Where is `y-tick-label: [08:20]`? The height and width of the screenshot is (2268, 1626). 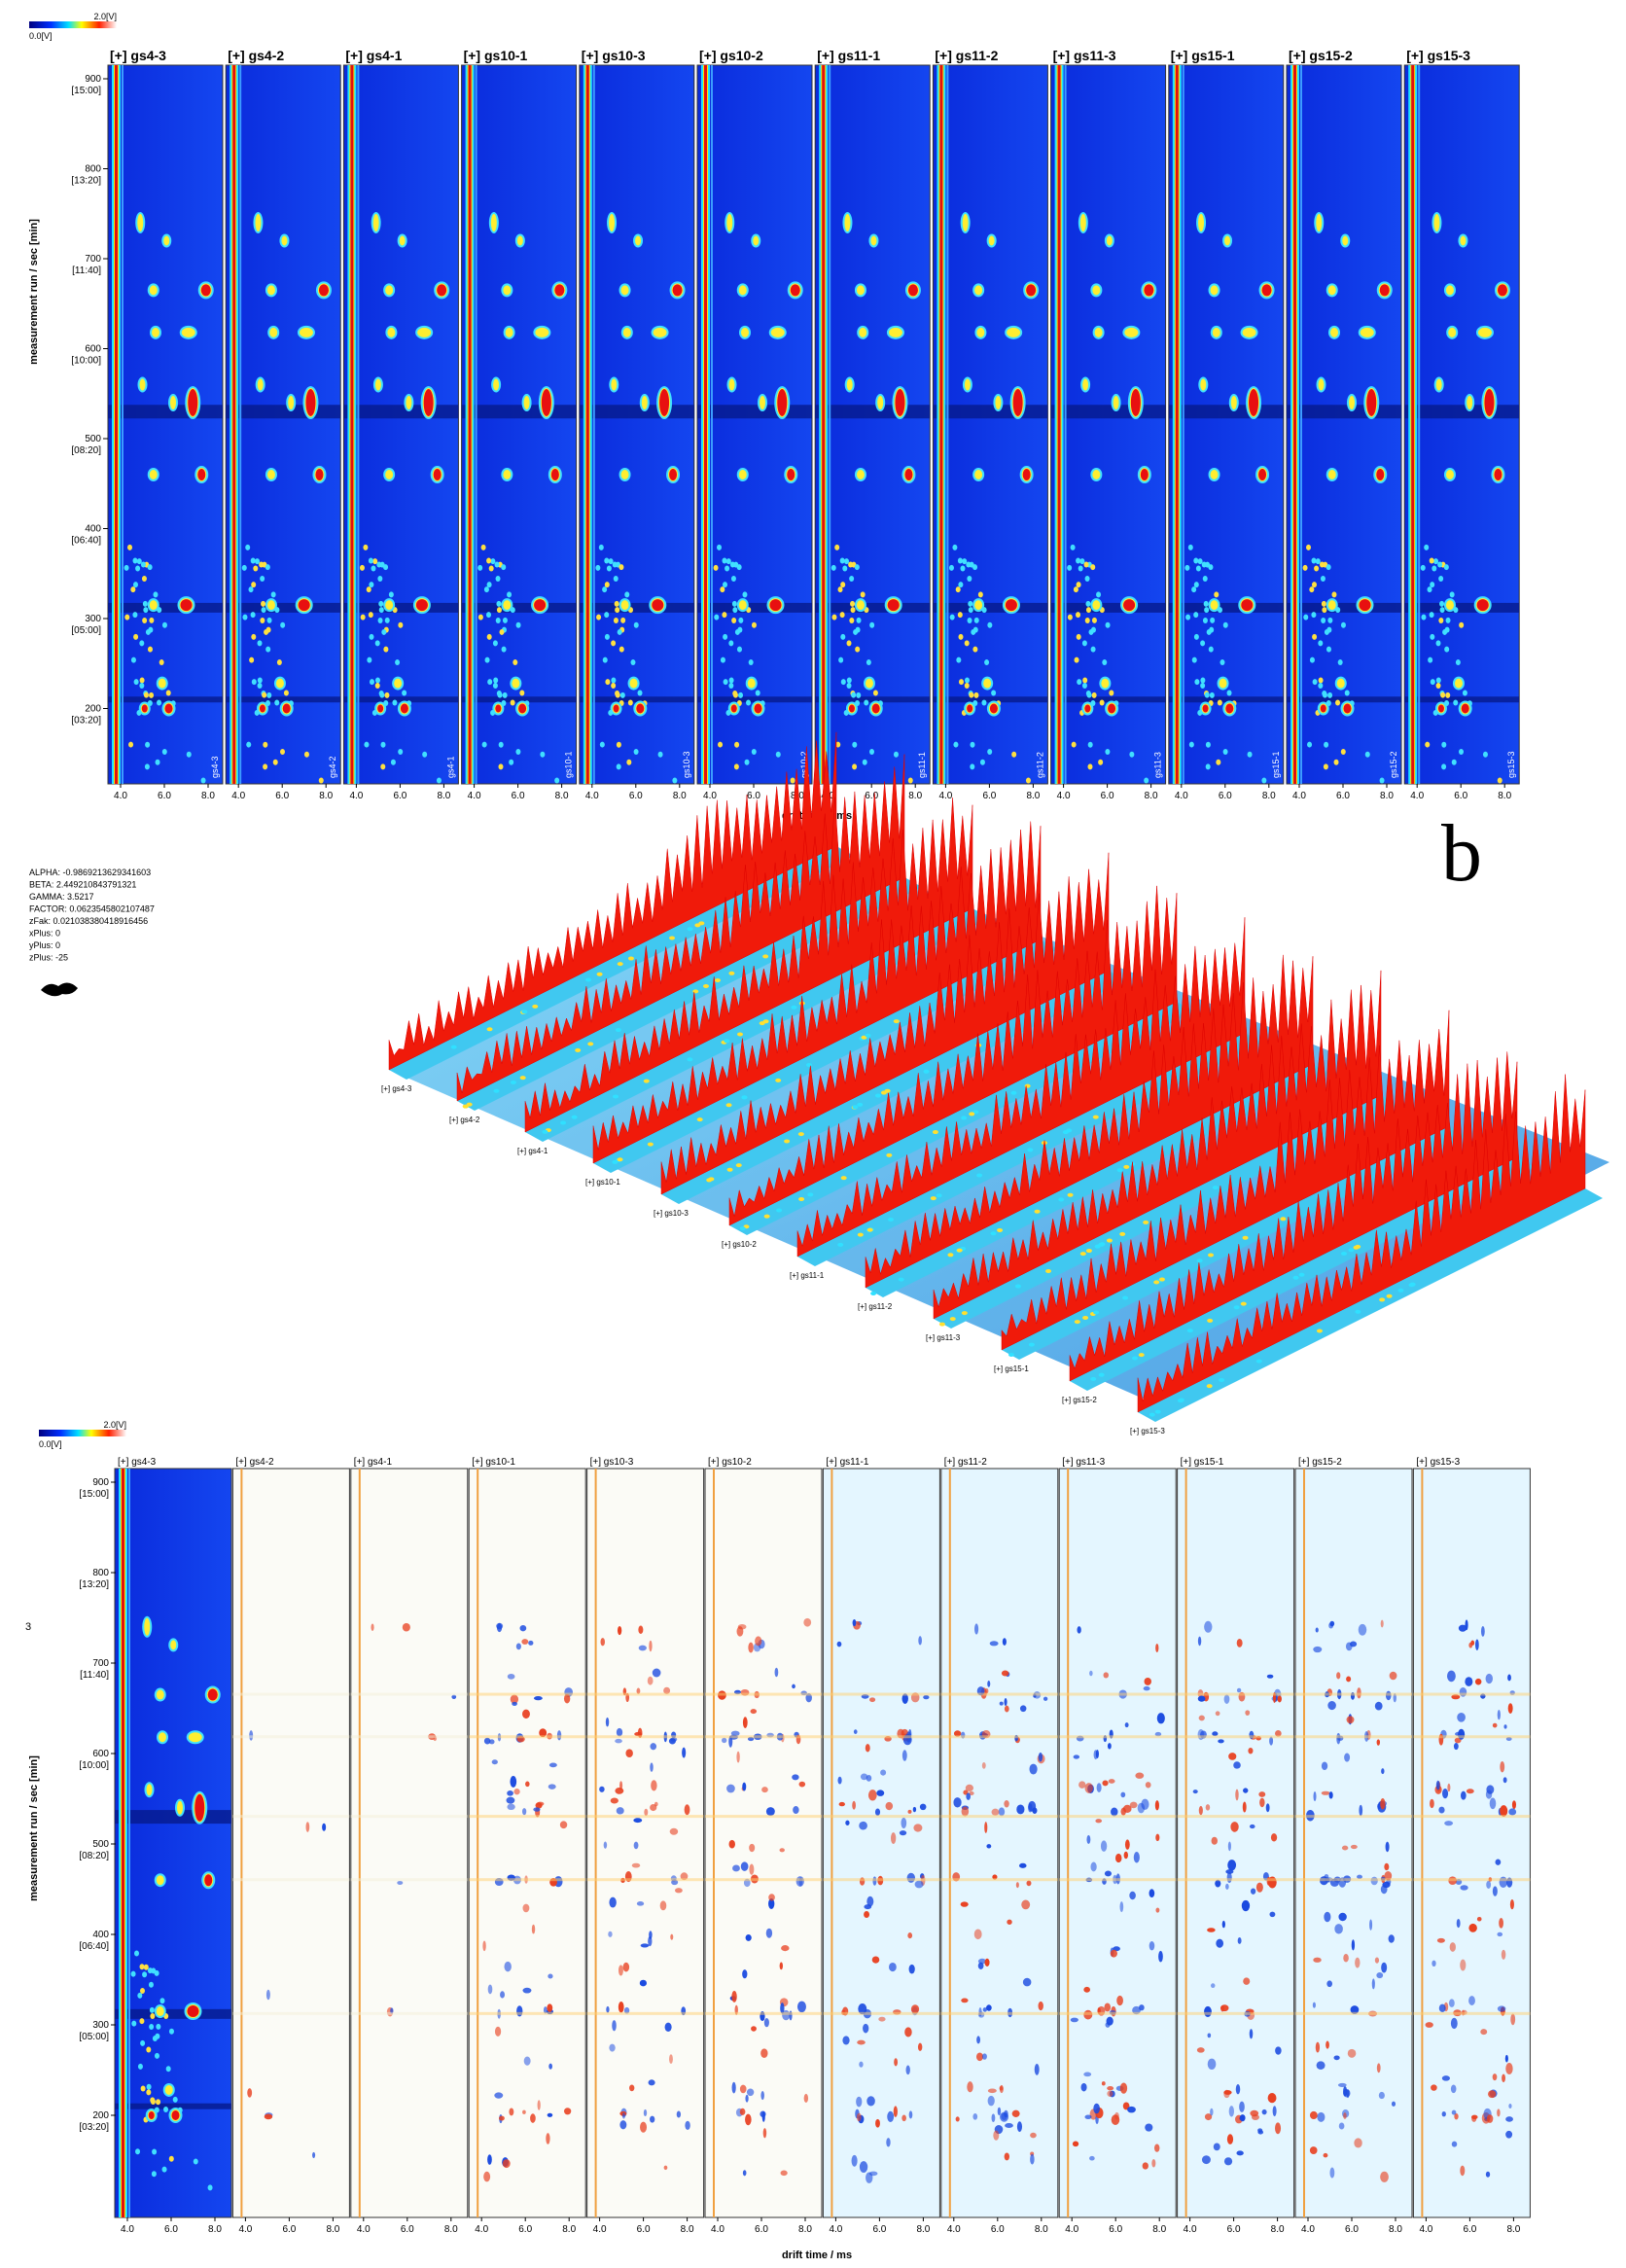
y-tick-label: [08:20] is located at coordinates (86, 450).